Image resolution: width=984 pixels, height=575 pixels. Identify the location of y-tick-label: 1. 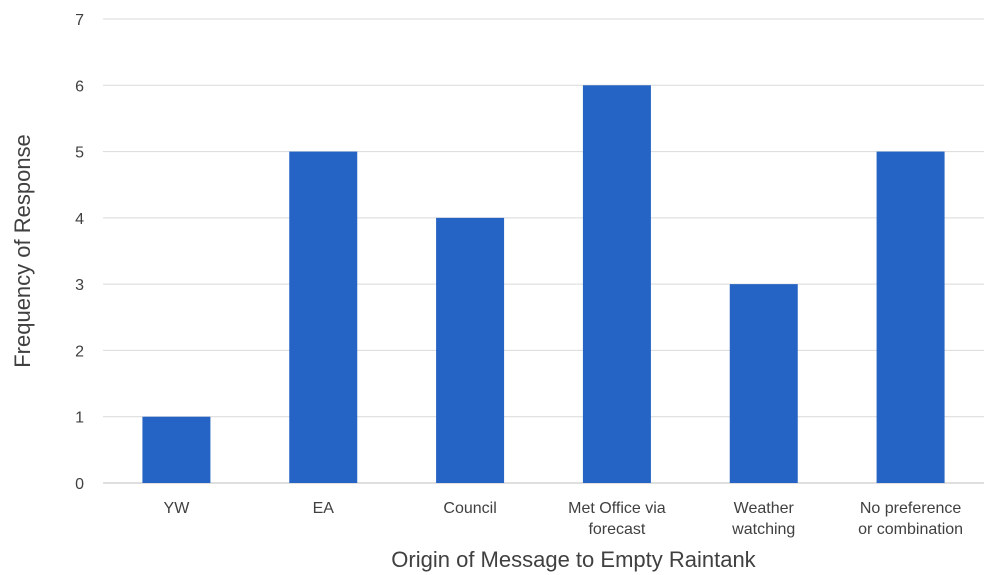
(79, 418).